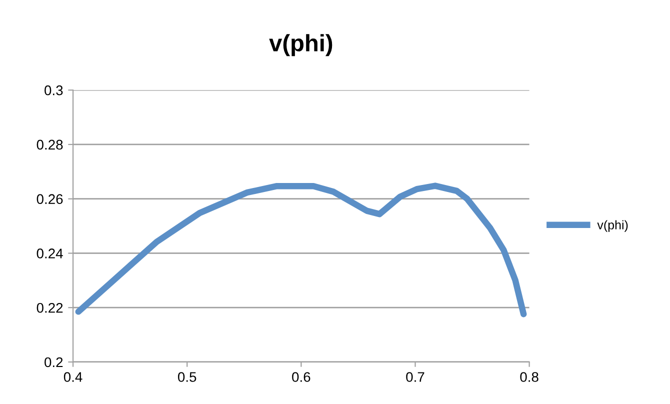  What do you see at coordinates (301, 377) in the screenshot?
I see `x-tick-label: 0.6` at bounding box center [301, 377].